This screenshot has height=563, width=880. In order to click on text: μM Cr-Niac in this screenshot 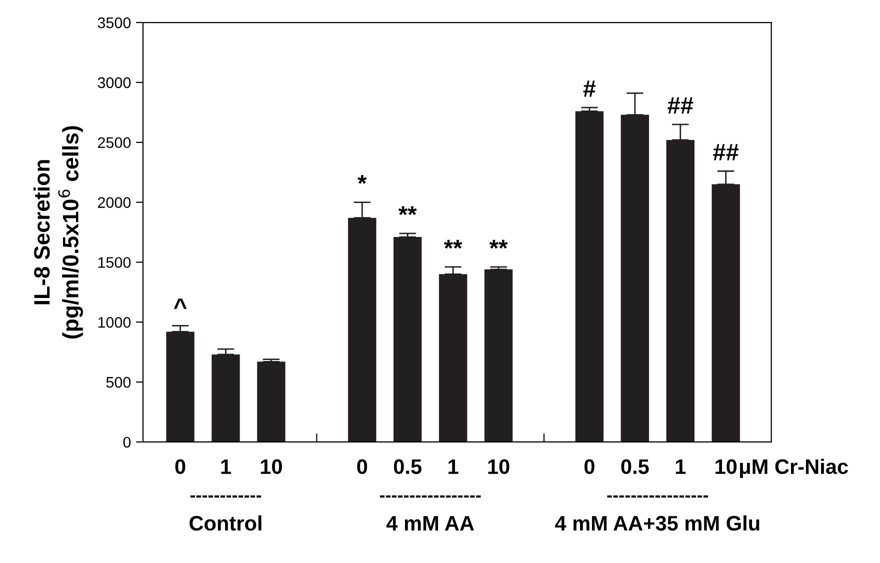, I will do `click(794, 468)`.